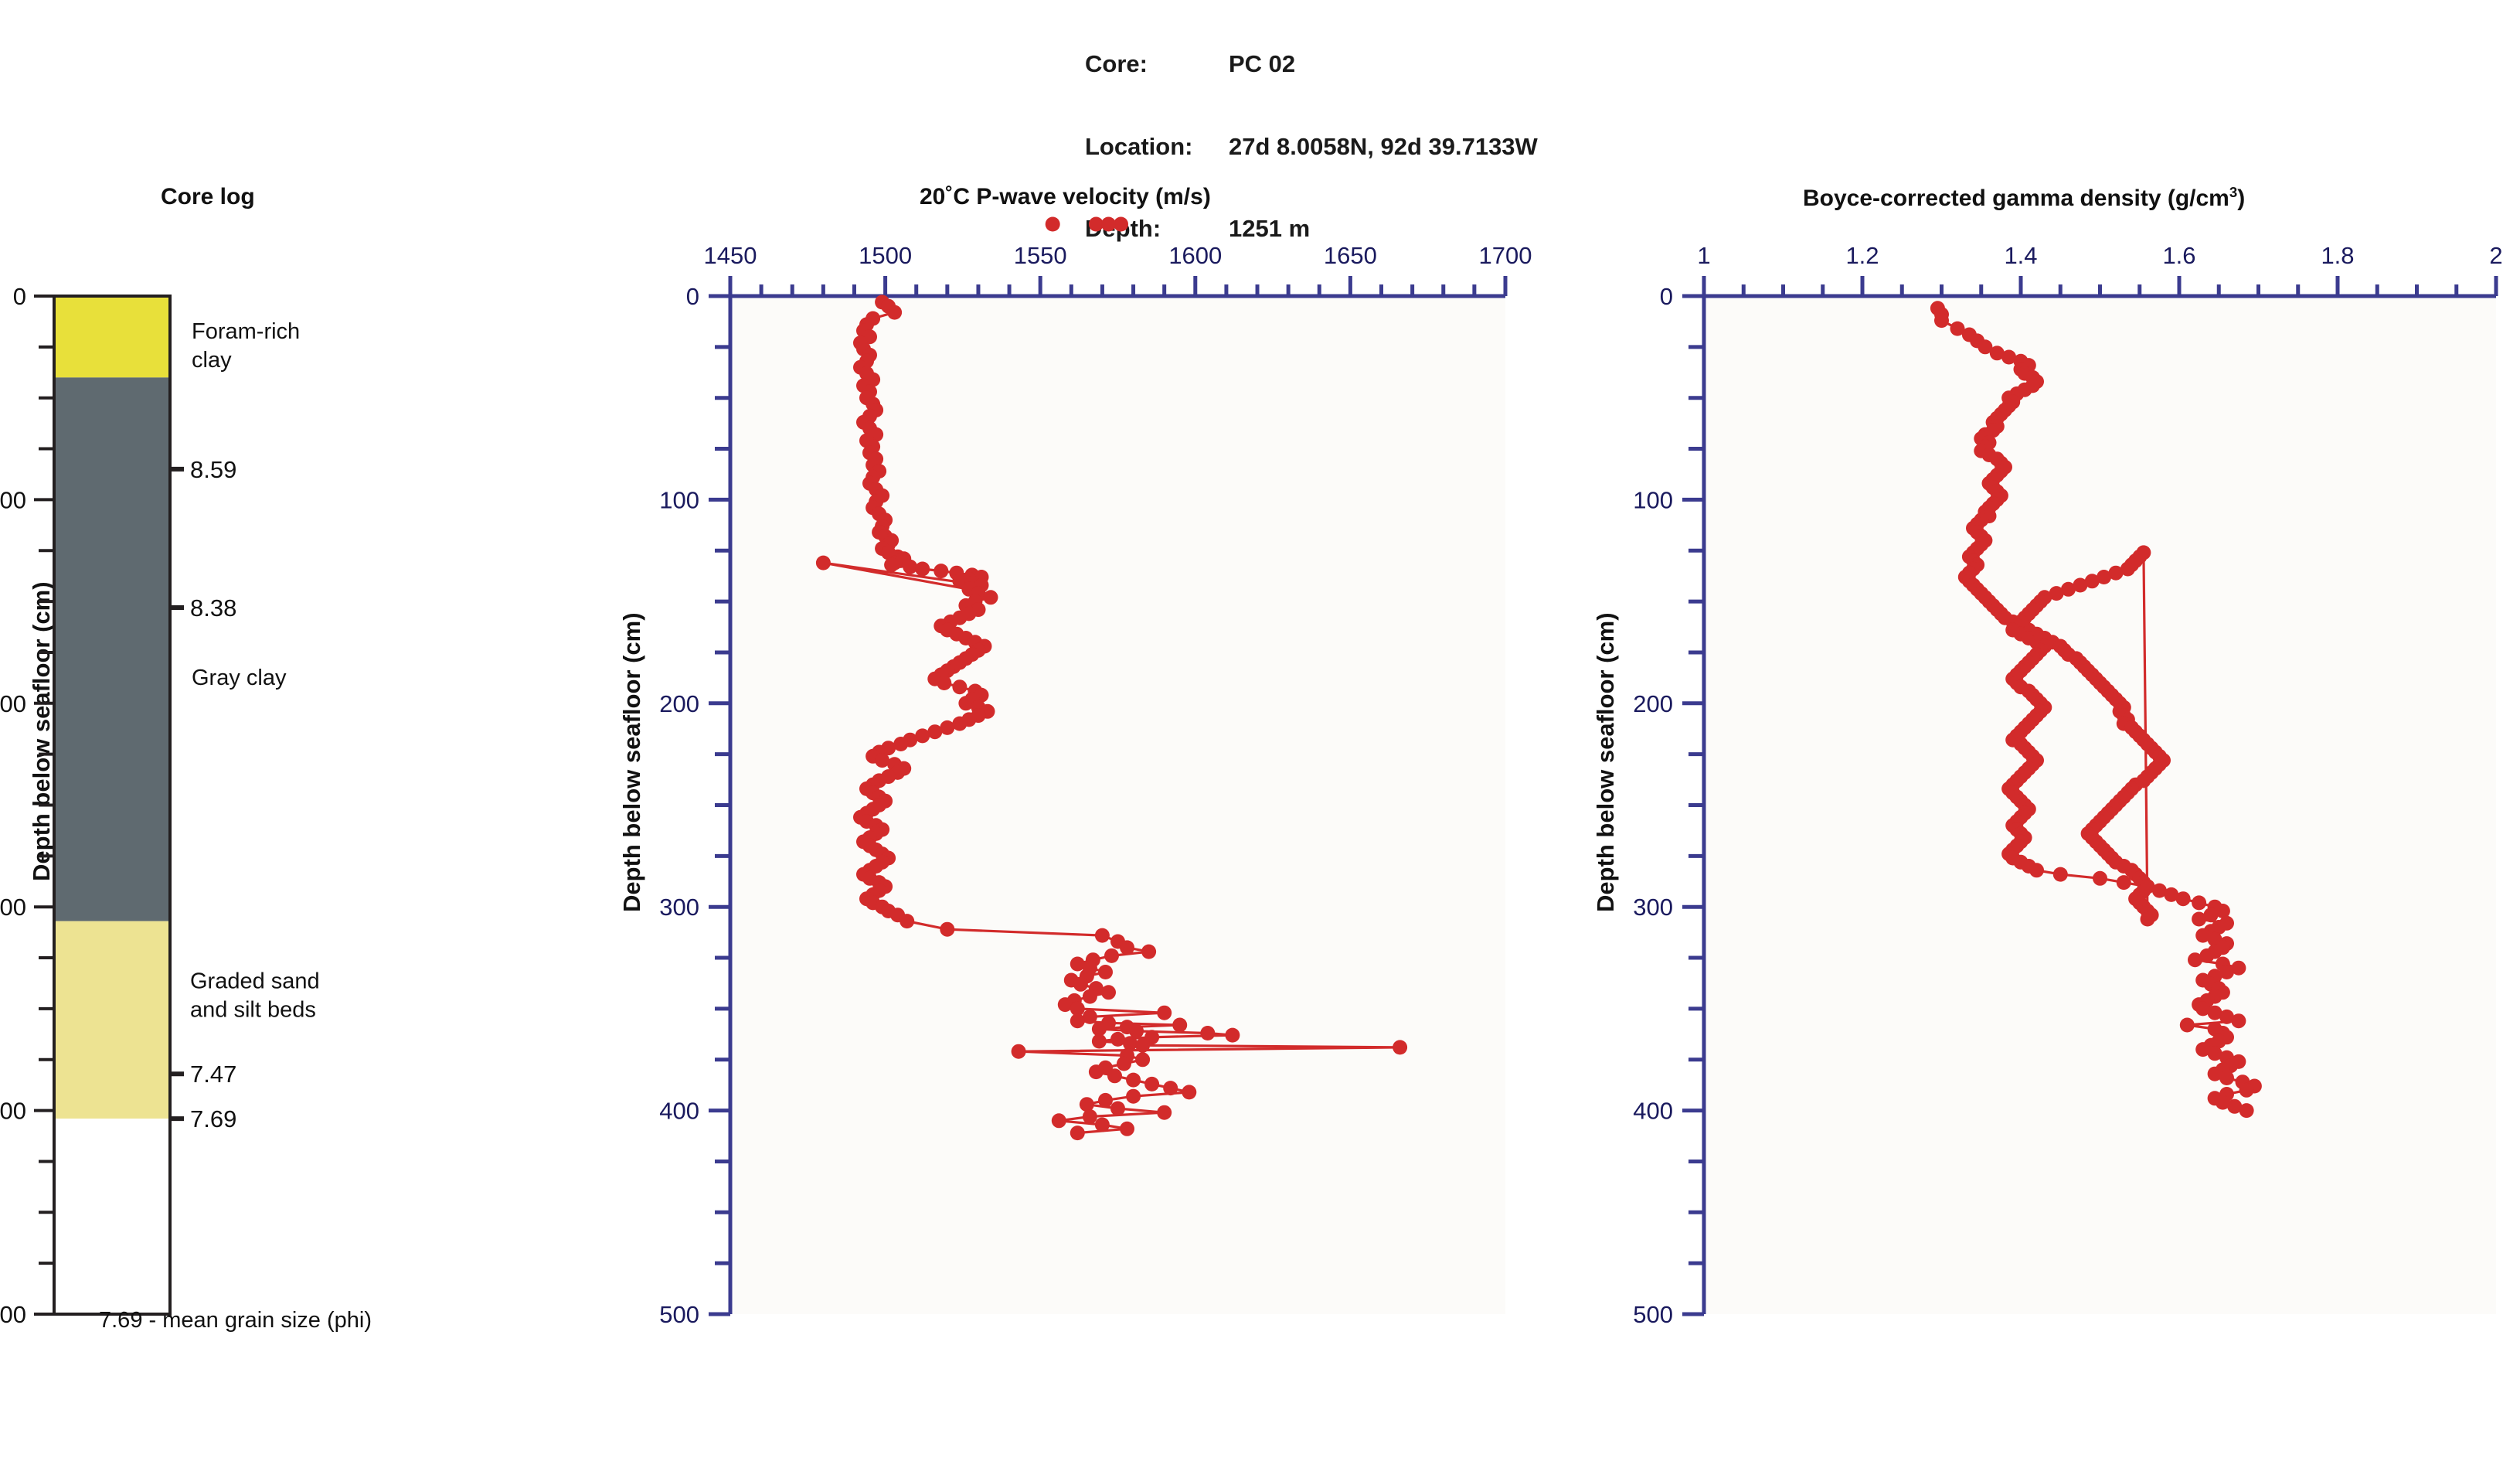  What do you see at coordinates (208, 196) in the screenshot?
I see `core-log-title: Core log` at bounding box center [208, 196].